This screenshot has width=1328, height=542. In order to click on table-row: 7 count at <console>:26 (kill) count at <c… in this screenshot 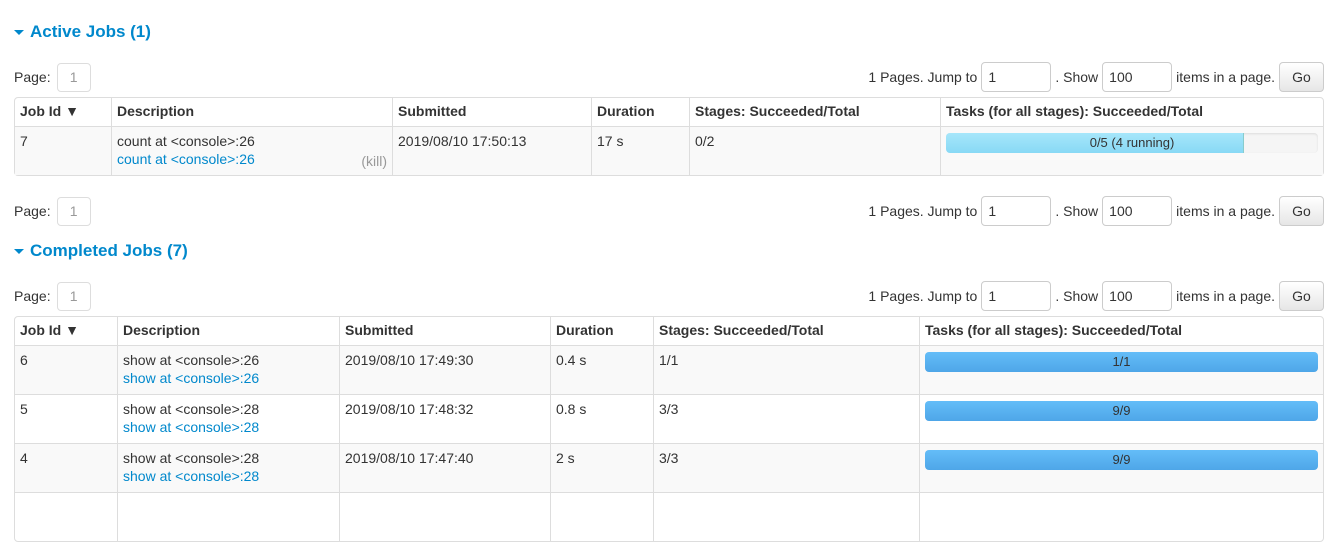, I will do `click(669, 150)`.